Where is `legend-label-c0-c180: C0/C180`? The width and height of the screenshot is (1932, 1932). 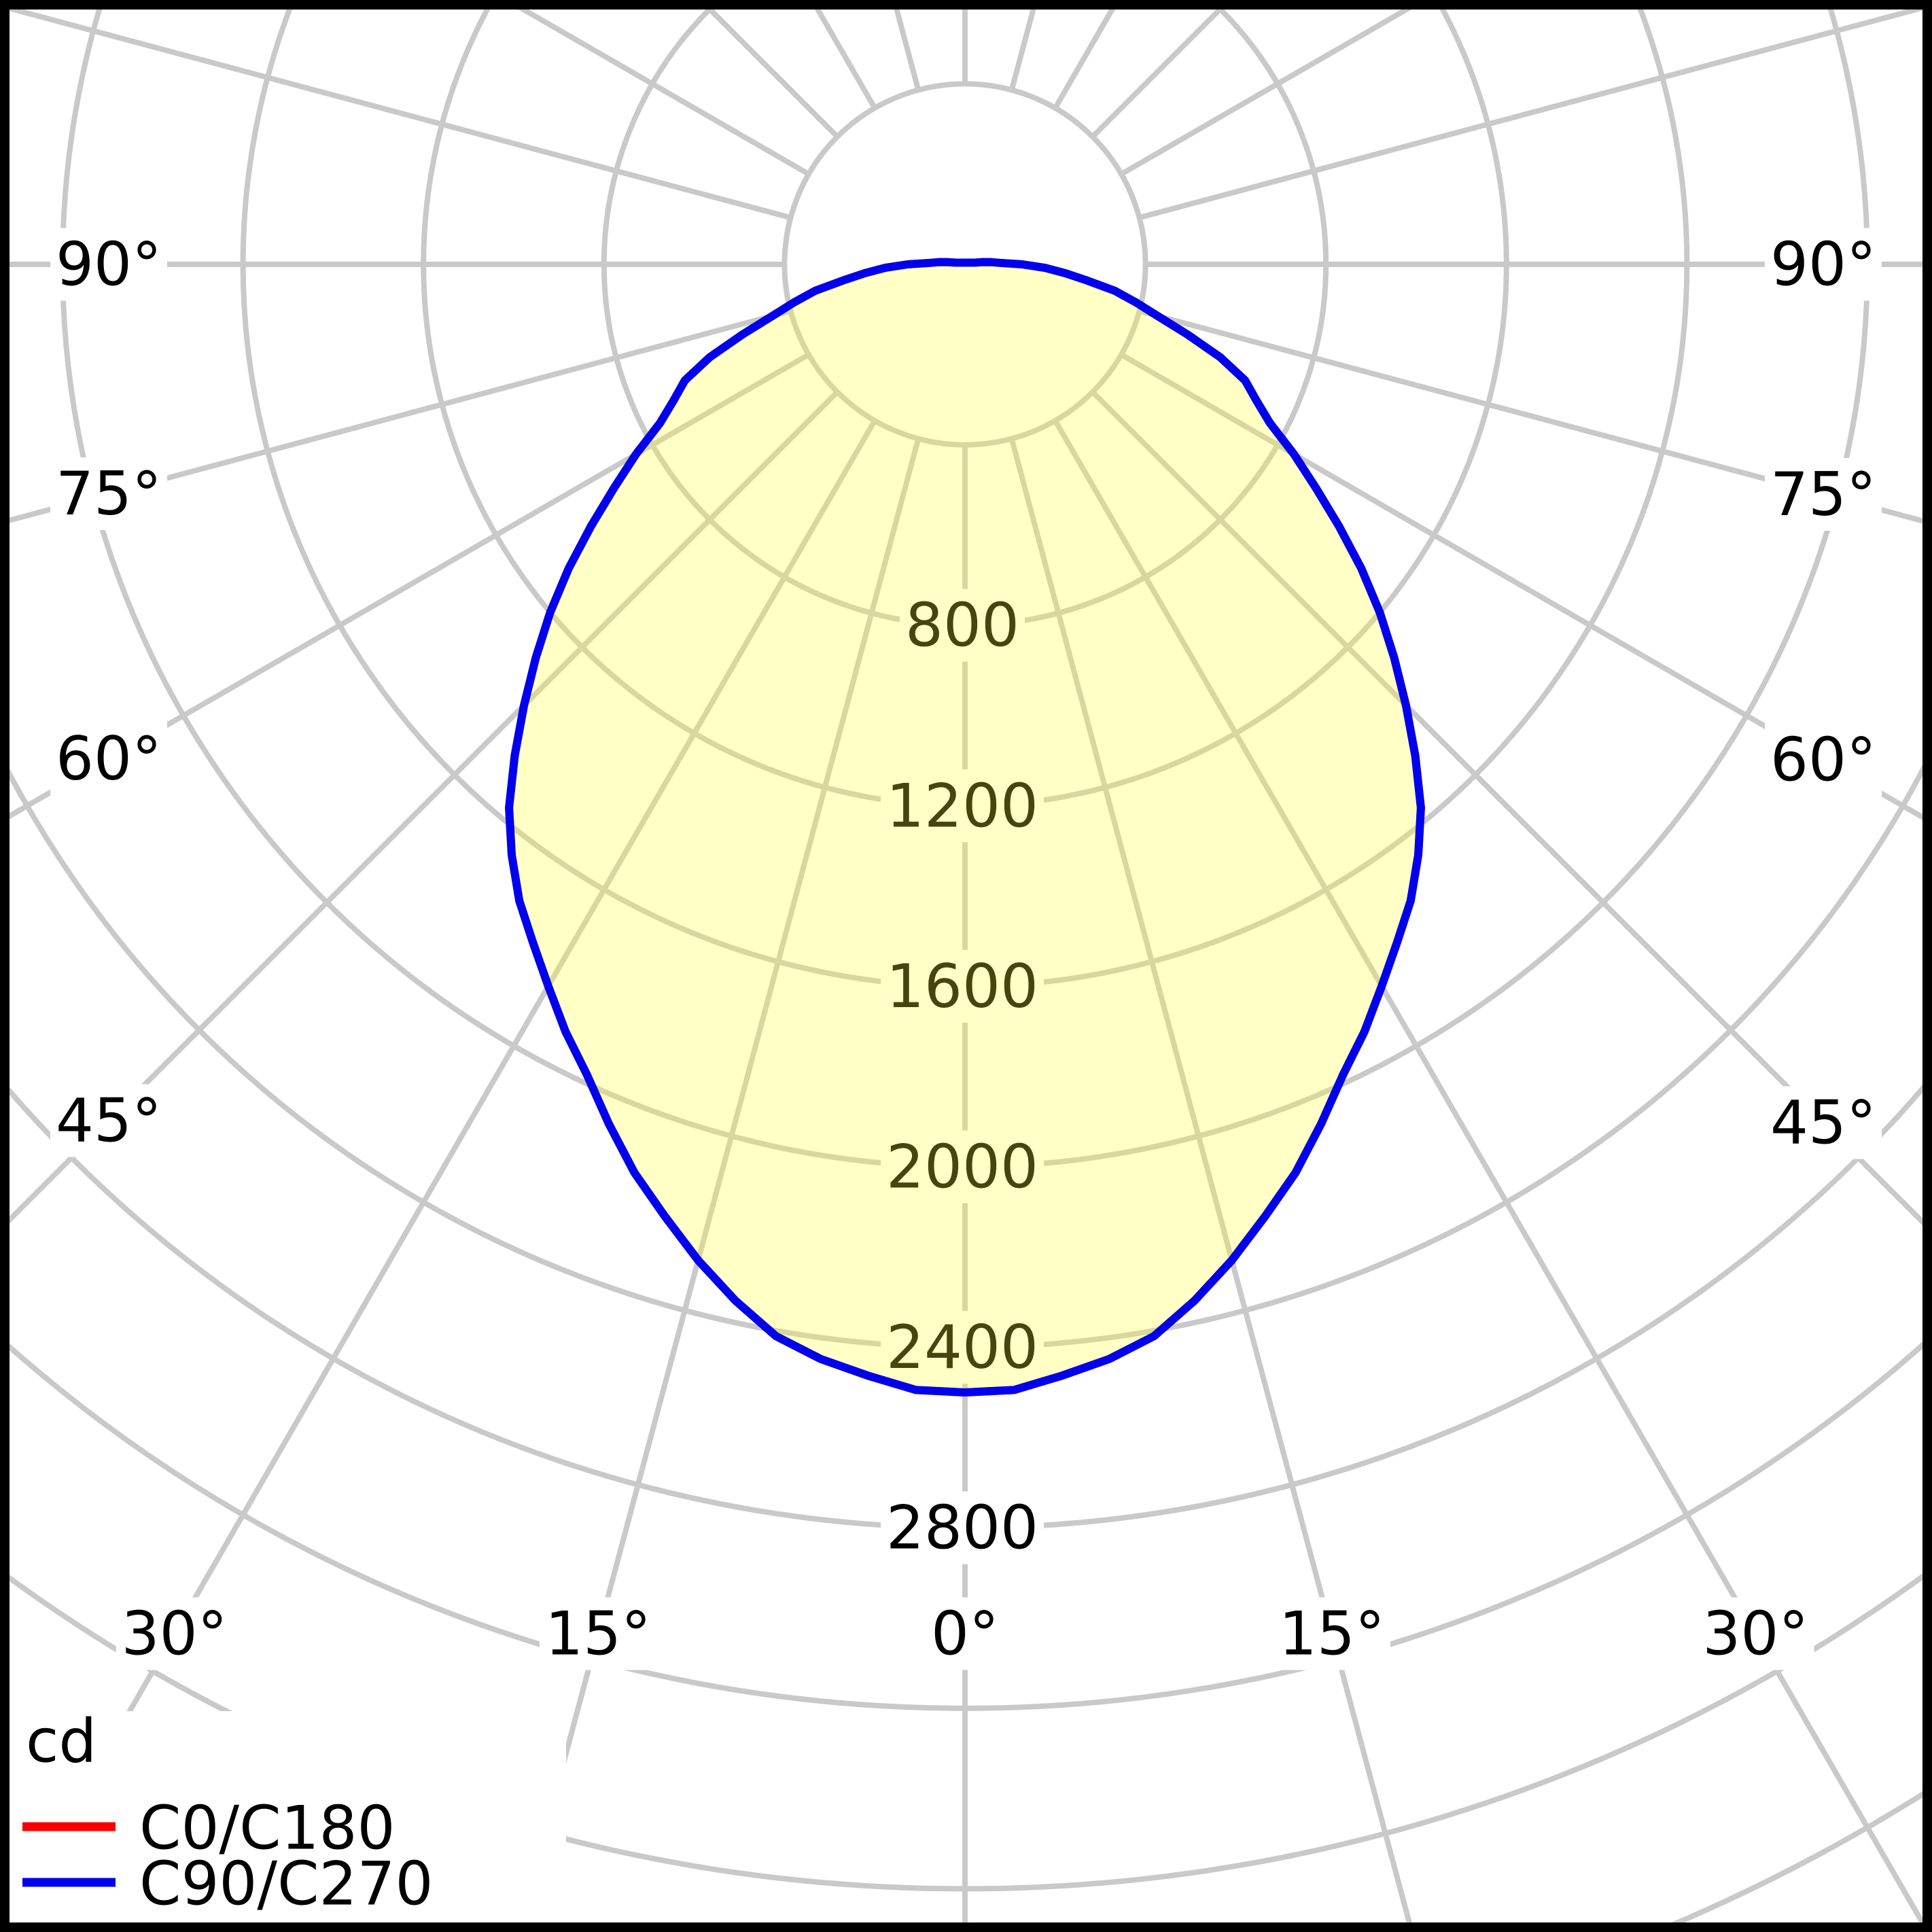
legend-label-c0-c180: C0/C180 is located at coordinates (267, 1828).